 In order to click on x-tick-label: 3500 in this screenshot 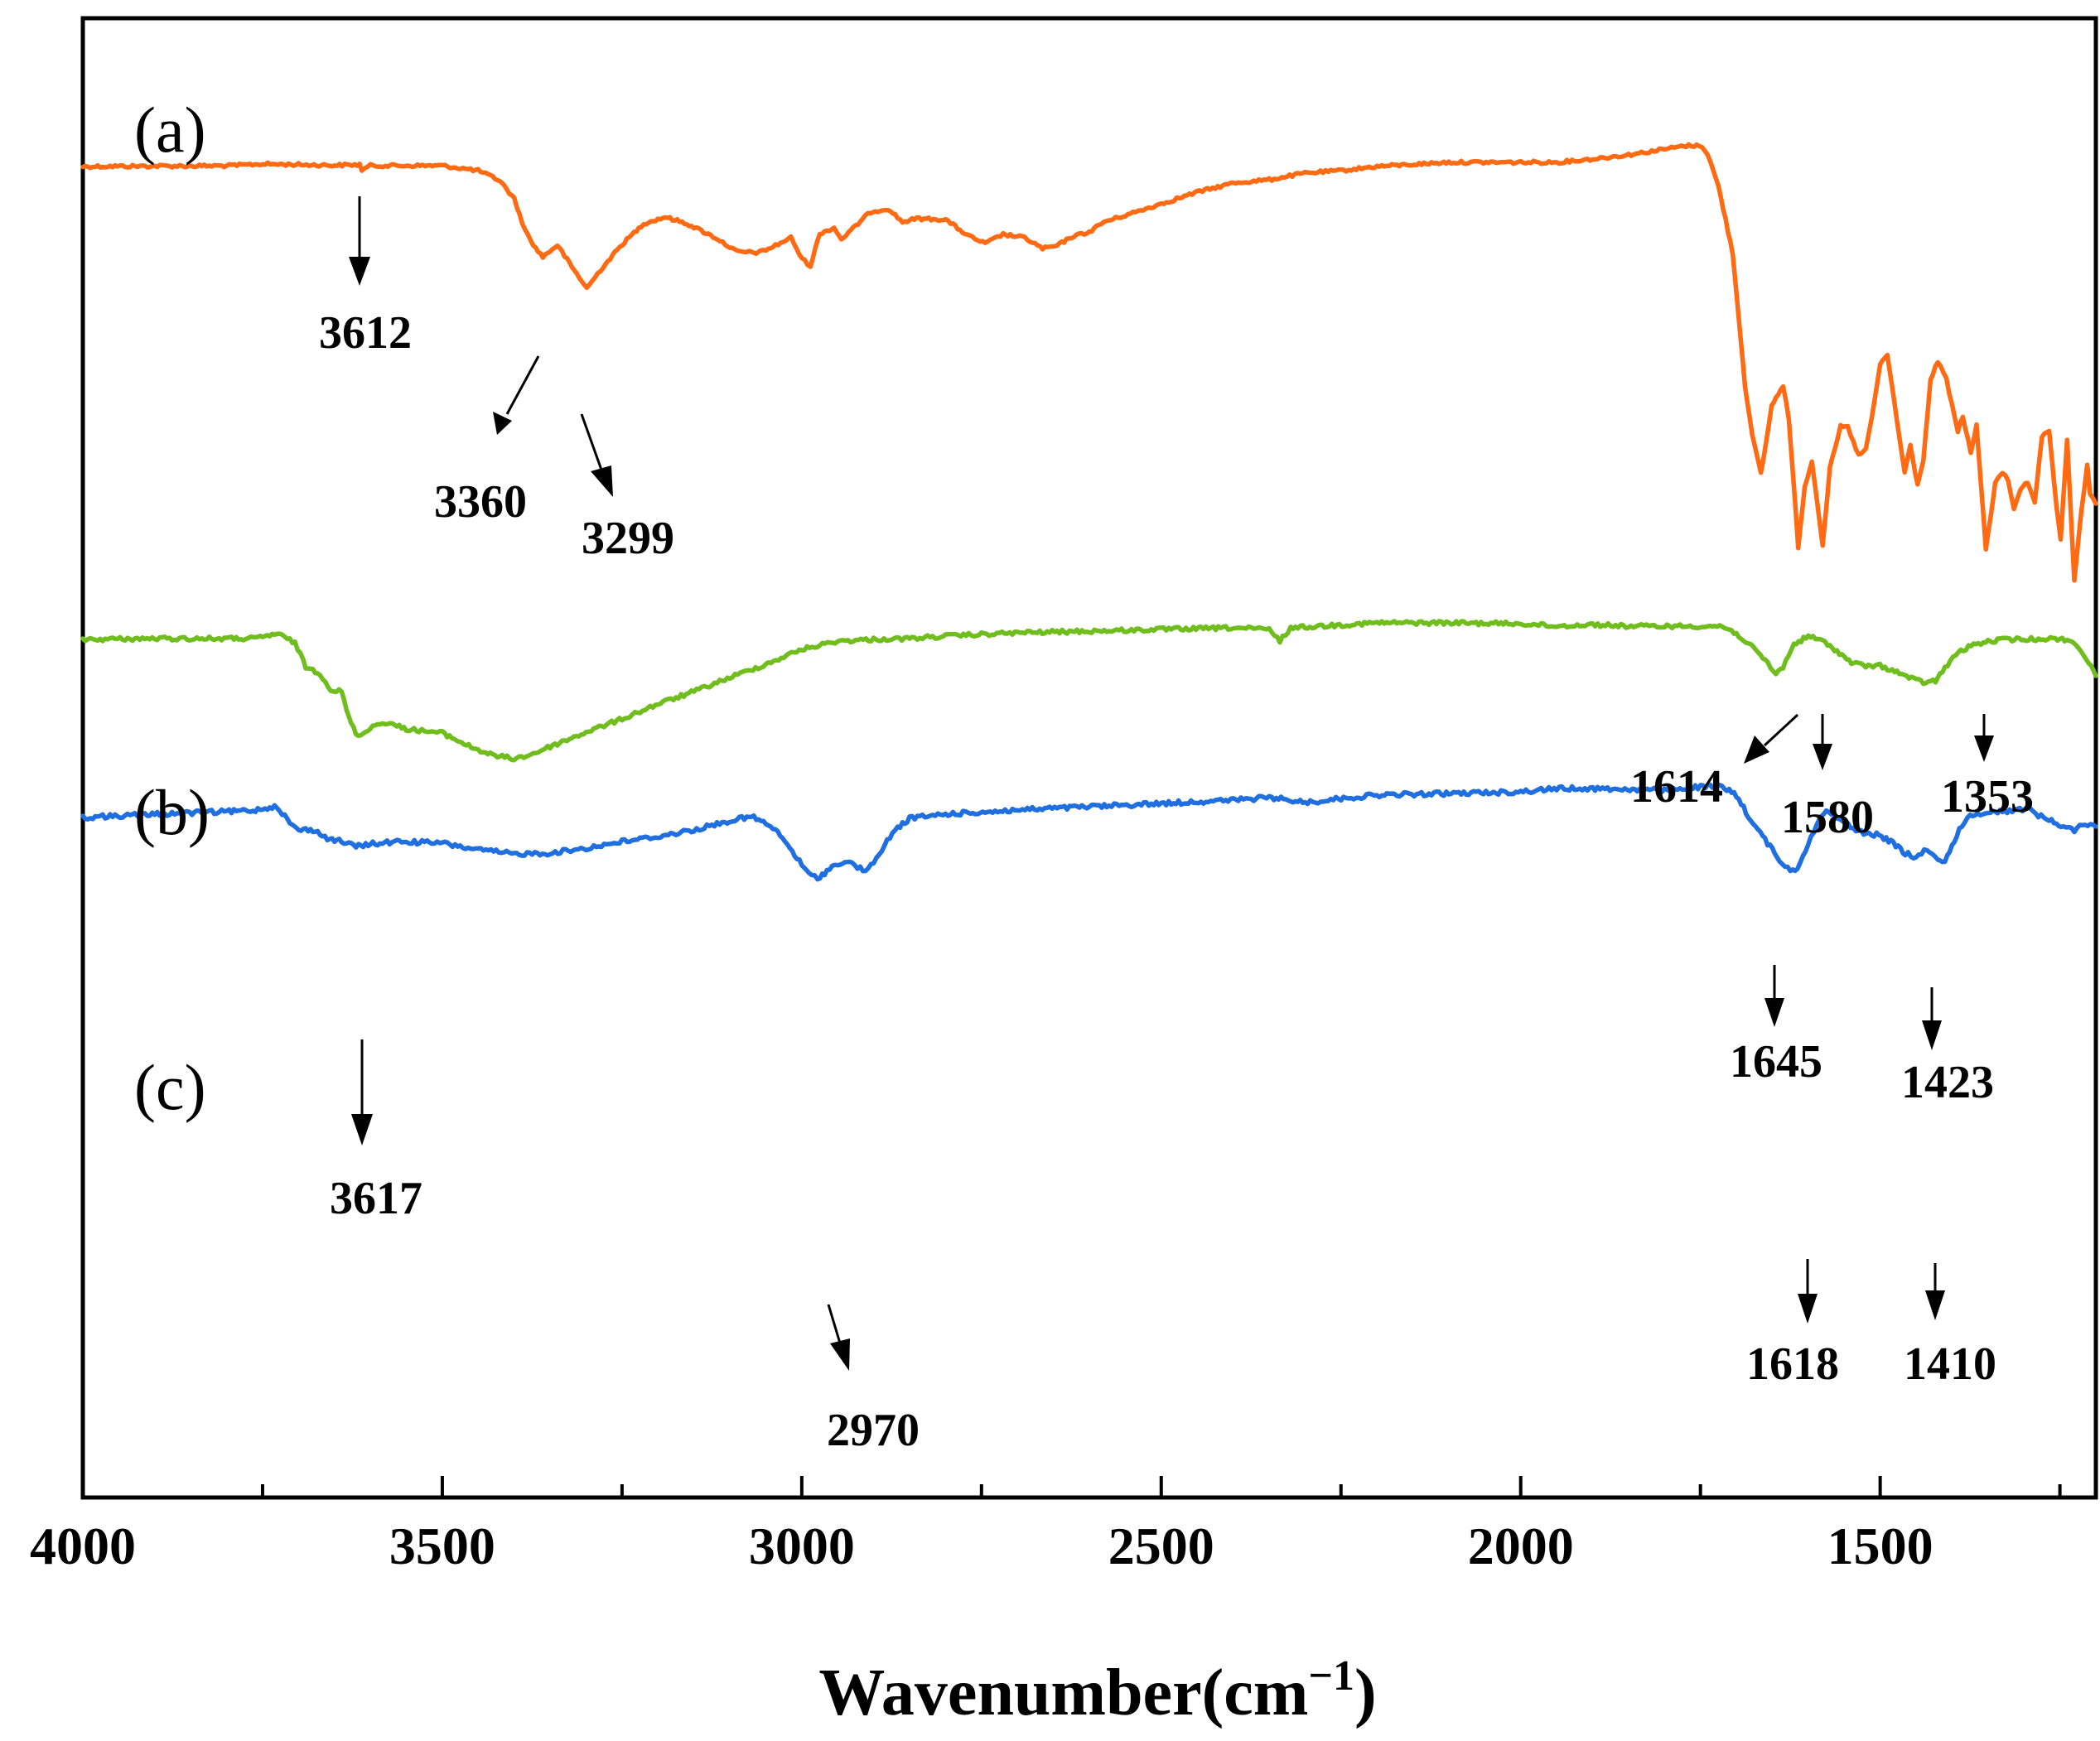, I will do `click(442, 1546)`.